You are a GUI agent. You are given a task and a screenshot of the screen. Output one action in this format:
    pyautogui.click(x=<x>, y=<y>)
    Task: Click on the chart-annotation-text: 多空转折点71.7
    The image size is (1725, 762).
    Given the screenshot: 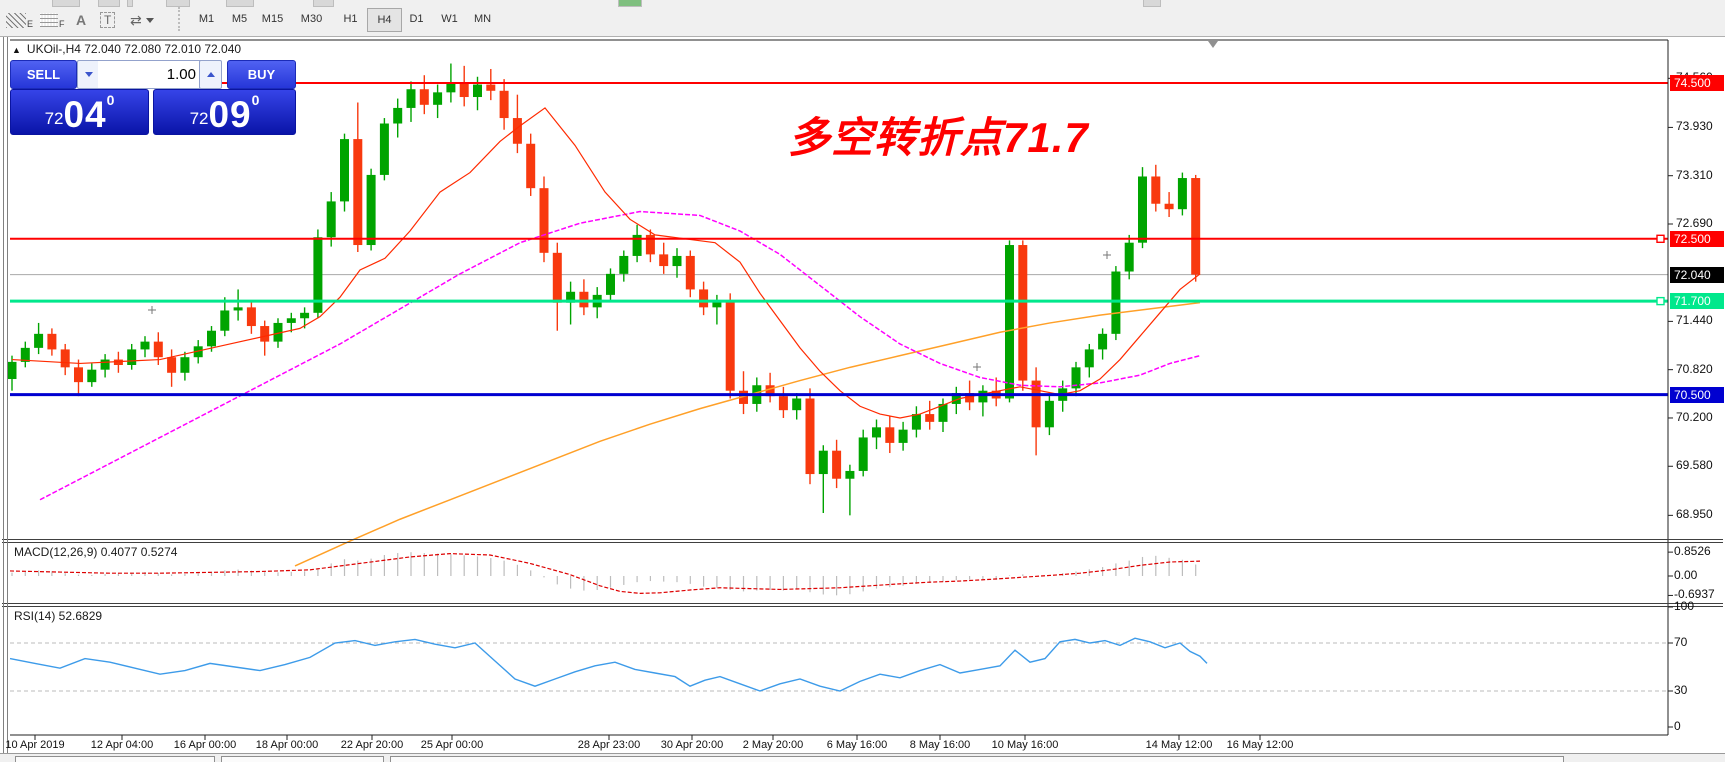 What is the action you would take?
    pyautogui.click(x=938, y=137)
    